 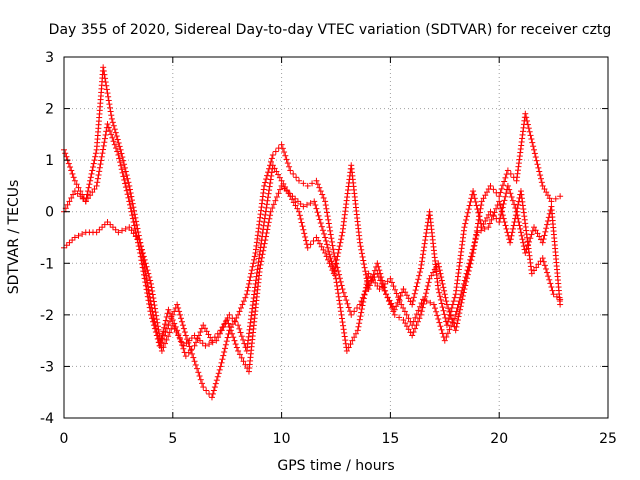 What do you see at coordinates (47, 264) in the screenshot?
I see `y-tick-label: -1` at bounding box center [47, 264].